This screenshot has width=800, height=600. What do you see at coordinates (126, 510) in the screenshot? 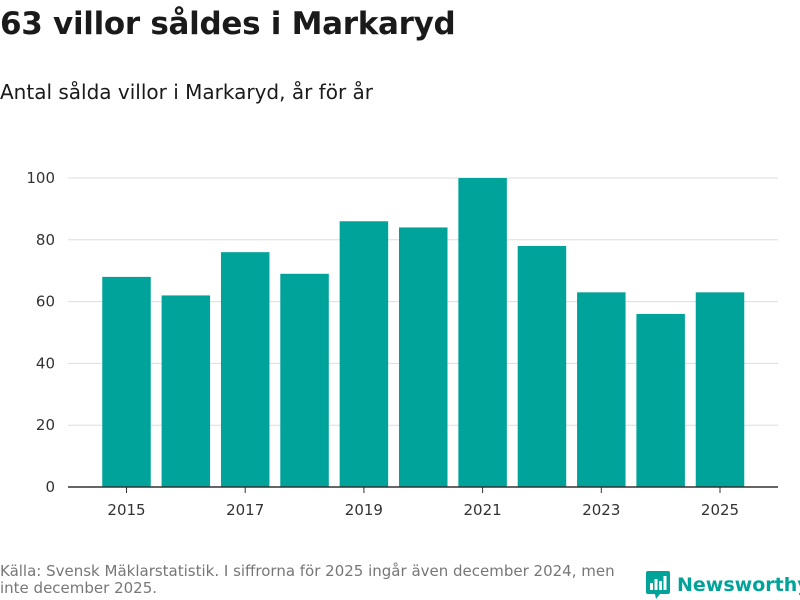
I see `x-tick-label: 2015` at bounding box center [126, 510].